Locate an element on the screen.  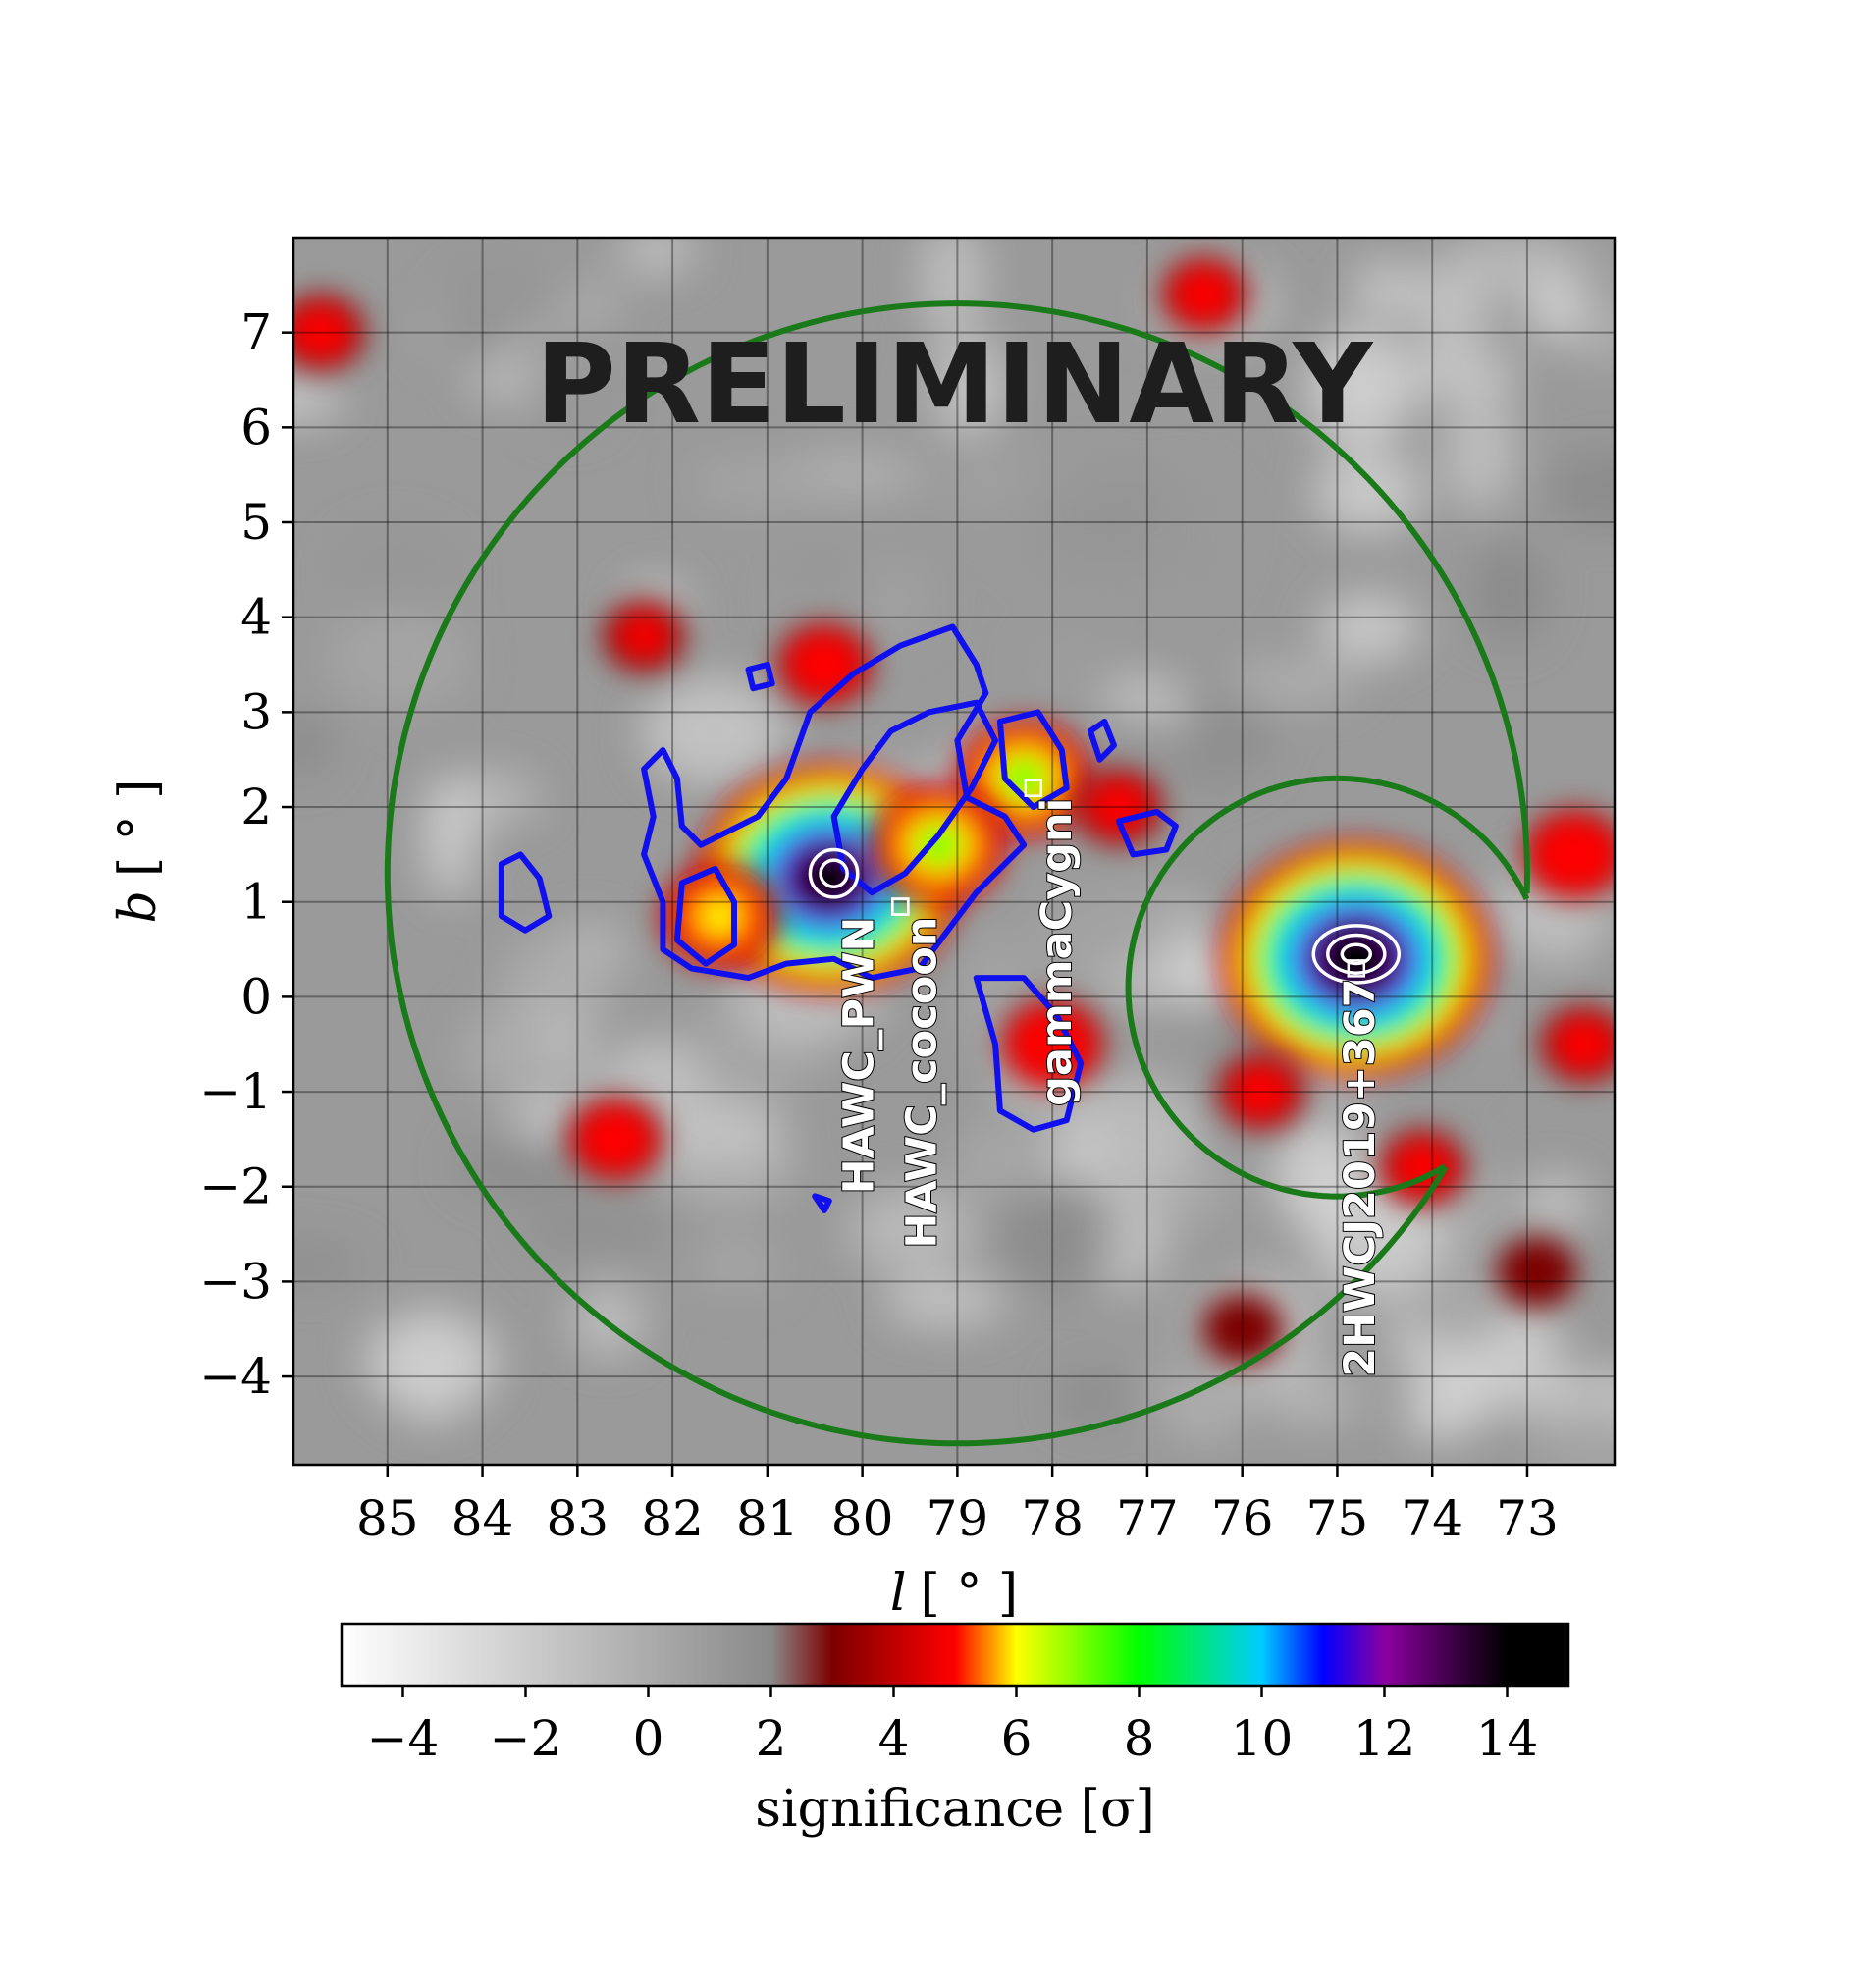
x-tick-label: 83 is located at coordinates (578, 1518).